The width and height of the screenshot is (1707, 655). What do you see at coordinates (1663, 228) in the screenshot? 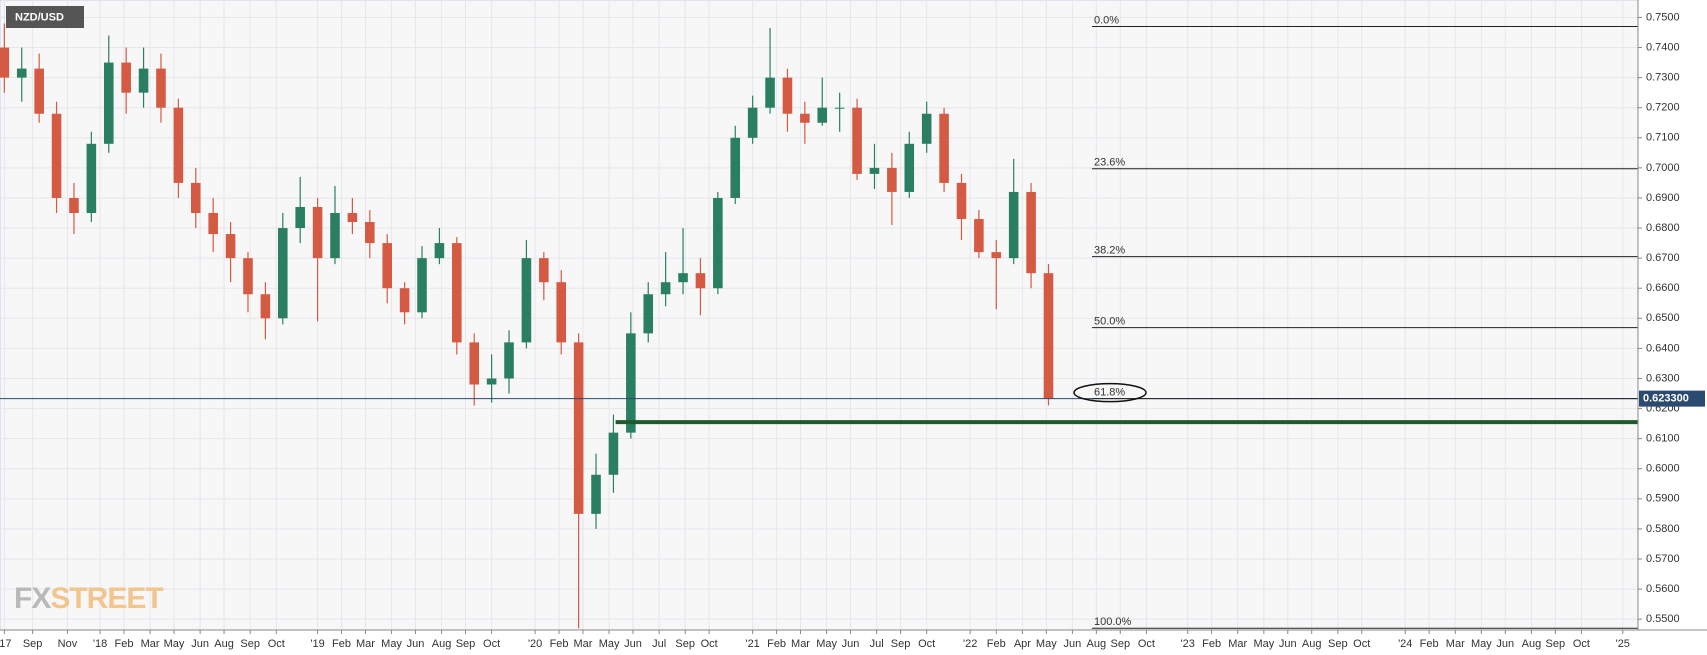
I see `y-tick-label: 0.6800` at bounding box center [1663, 228].